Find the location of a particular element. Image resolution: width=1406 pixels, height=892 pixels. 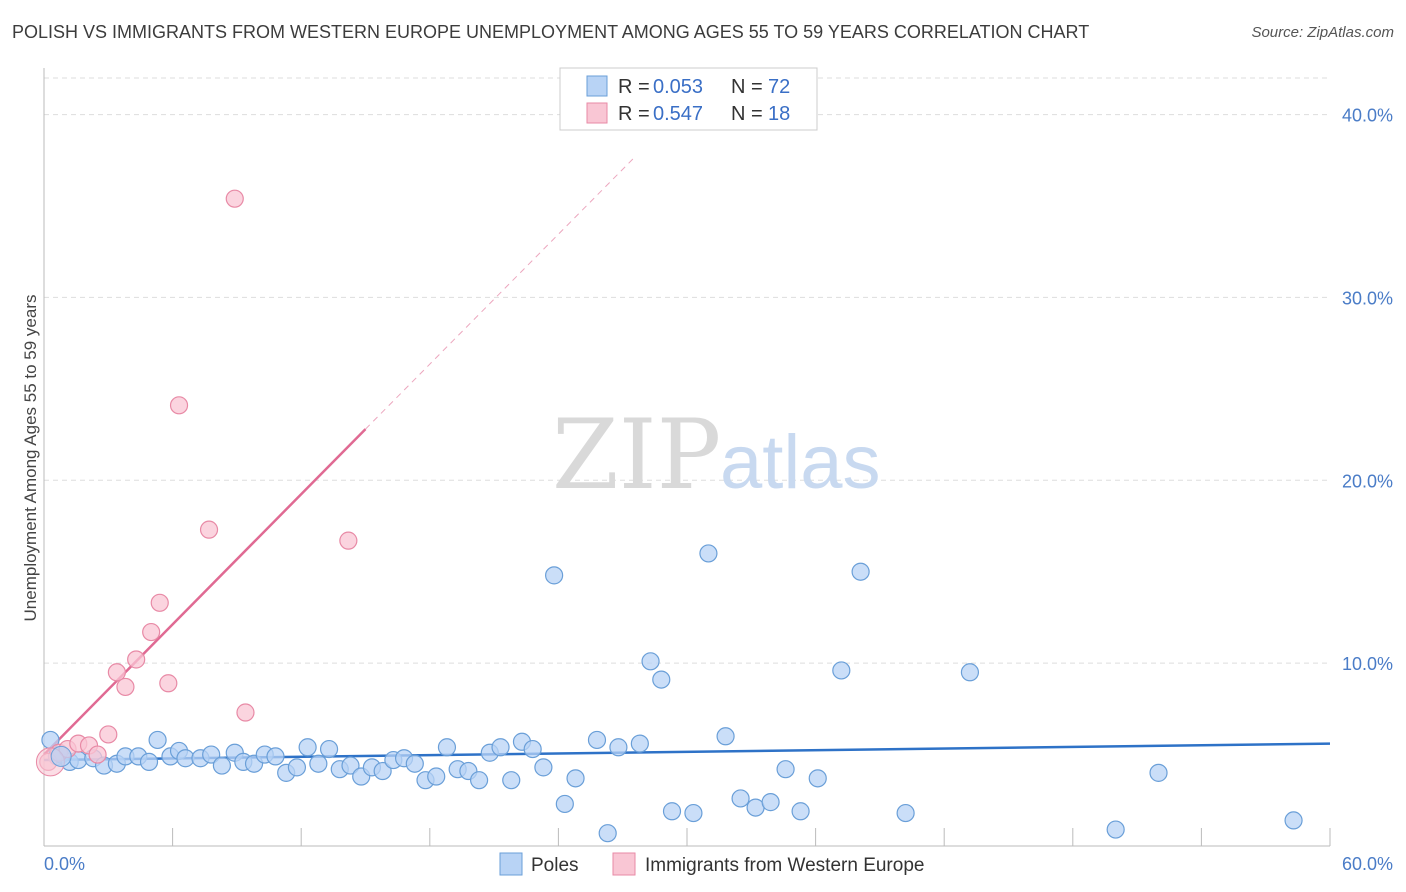

bottom-legend-label-poles: Poles is located at coordinates (555, 865).